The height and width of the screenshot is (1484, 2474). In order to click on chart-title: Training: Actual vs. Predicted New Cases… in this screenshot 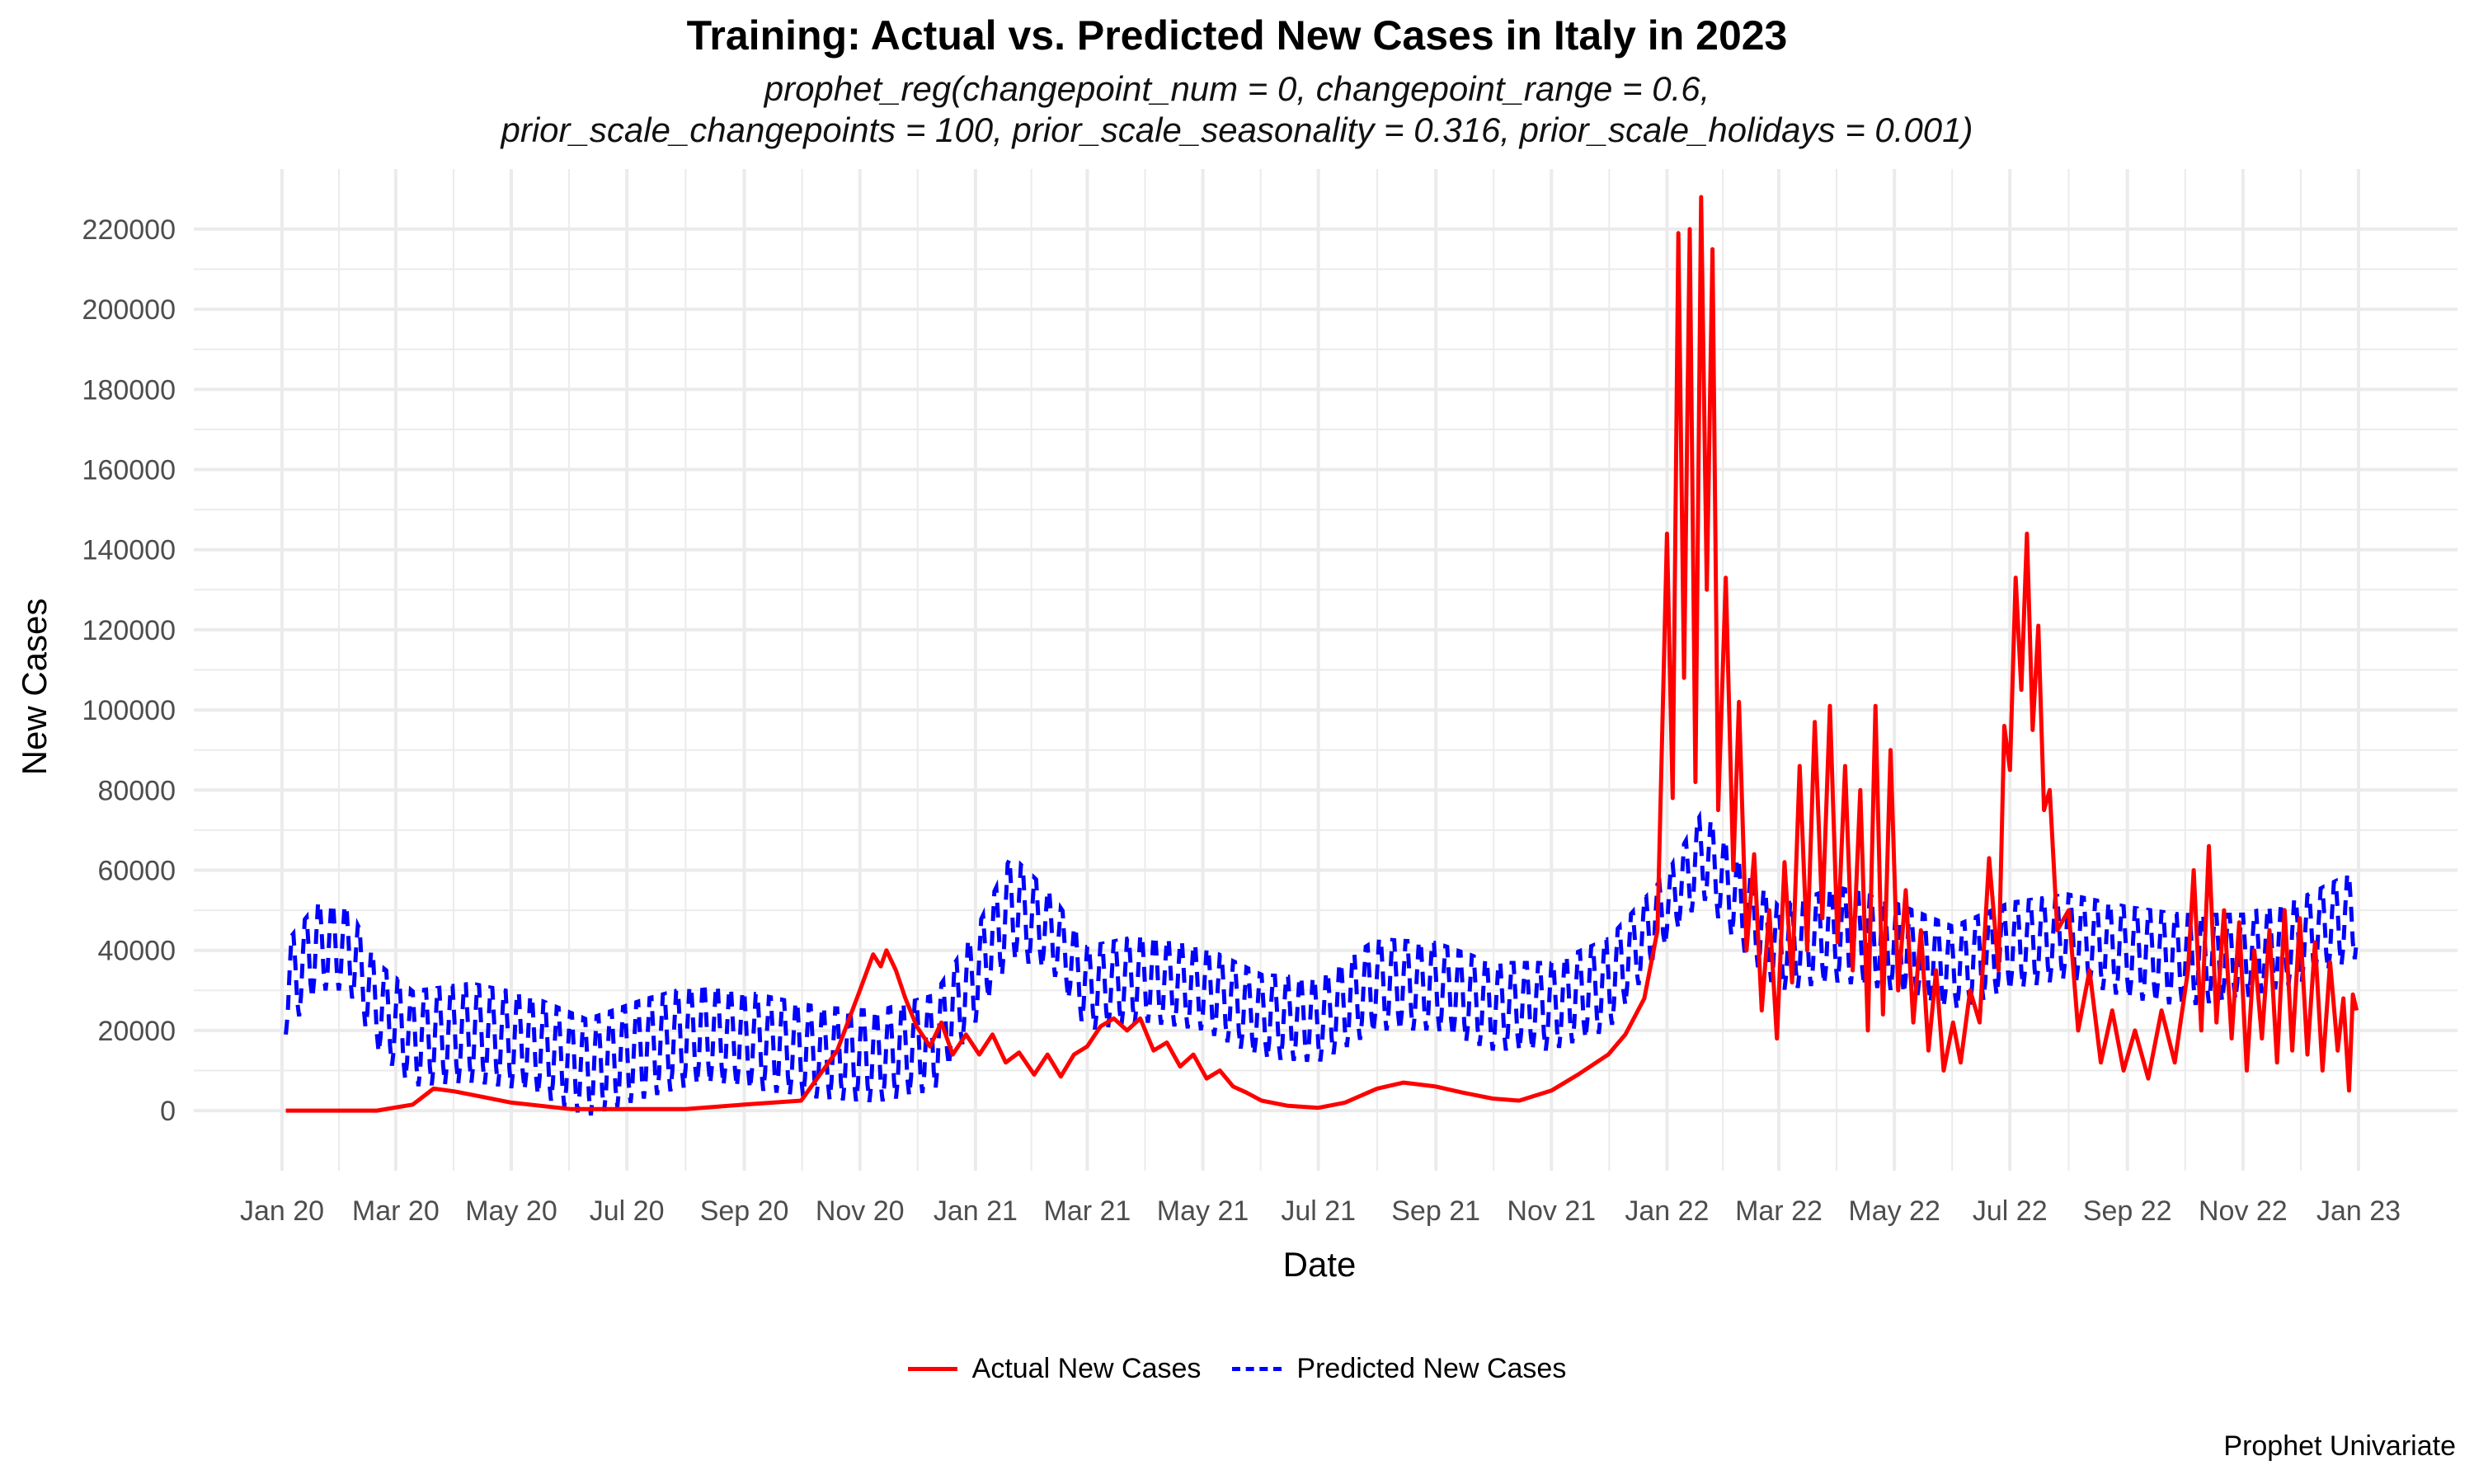, I will do `click(1237, 35)`.